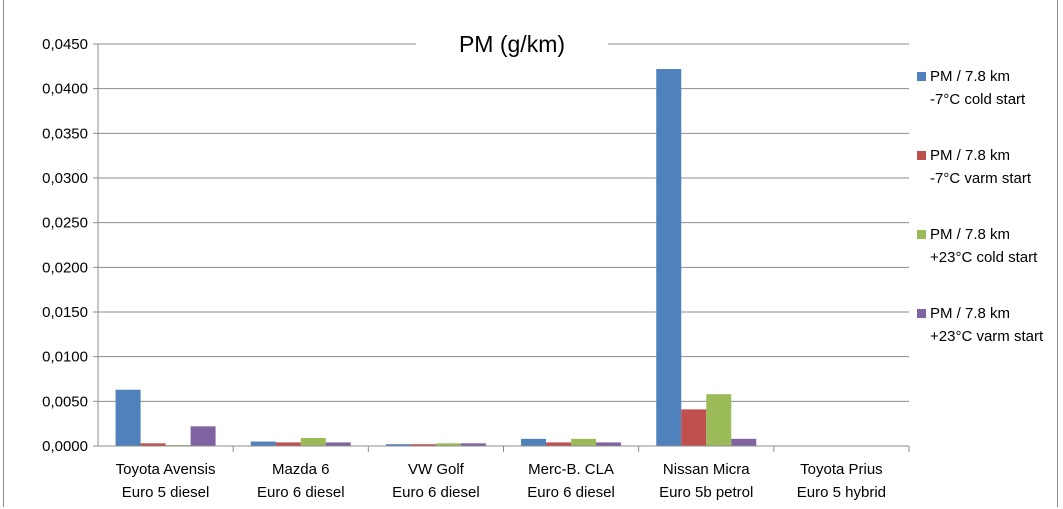  What do you see at coordinates (841, 469) in the screenshot?
I see `x-category-label: Toyota Prius` at bounding box center [841, 469].